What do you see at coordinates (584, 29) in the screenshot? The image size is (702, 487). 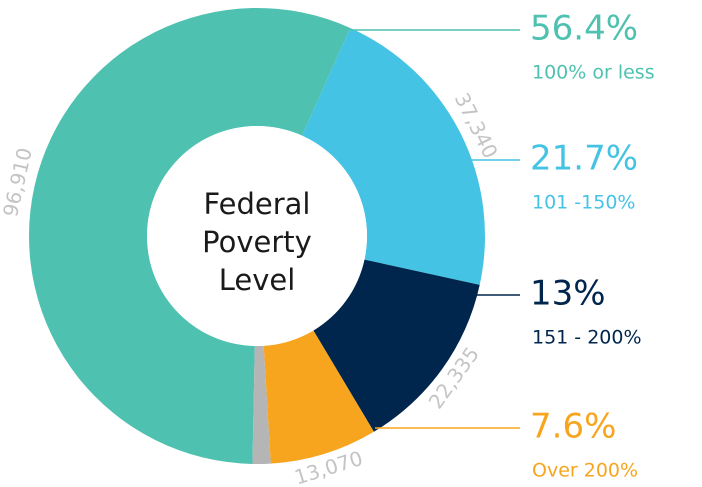 I see `percent-label: 56.4%` at bounding box center [584, 29].